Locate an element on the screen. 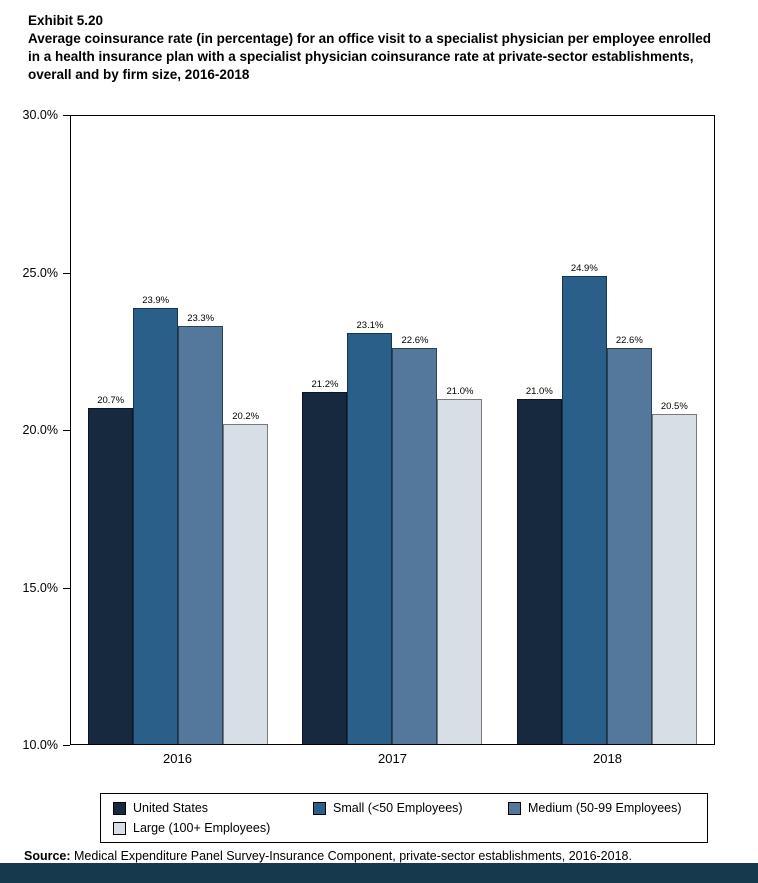 The image size is (758, 883). bar-wrap: 23.1% is located at coordinates (370, 430).